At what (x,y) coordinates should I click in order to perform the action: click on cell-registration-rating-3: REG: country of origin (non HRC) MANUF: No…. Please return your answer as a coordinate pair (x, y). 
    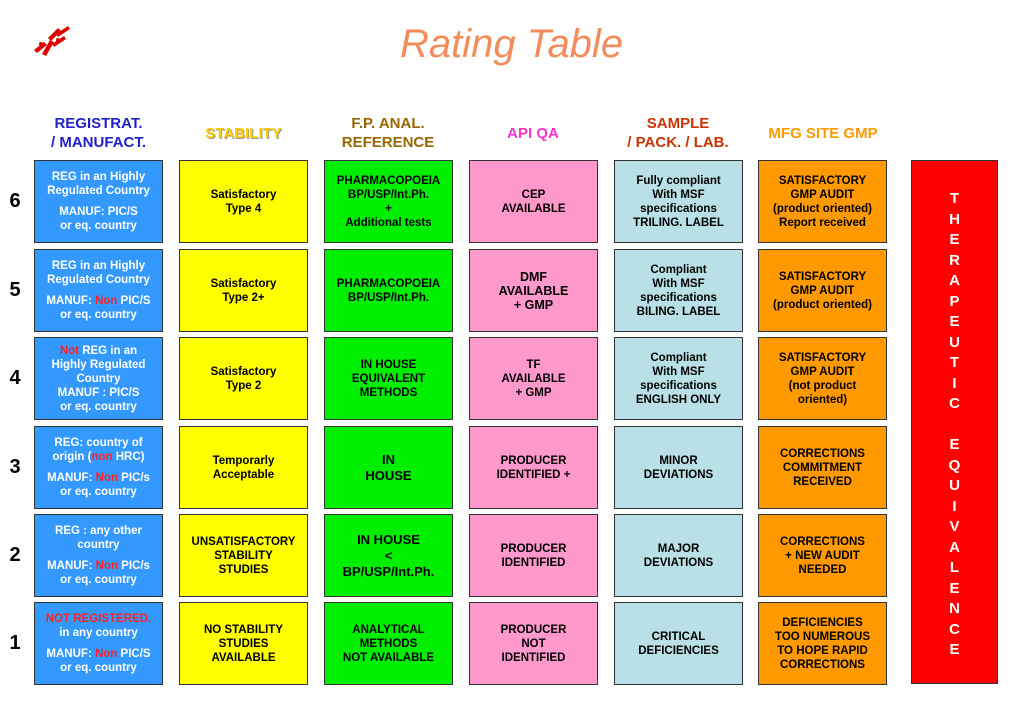
    Looking at the image, I should click on (98, 467).